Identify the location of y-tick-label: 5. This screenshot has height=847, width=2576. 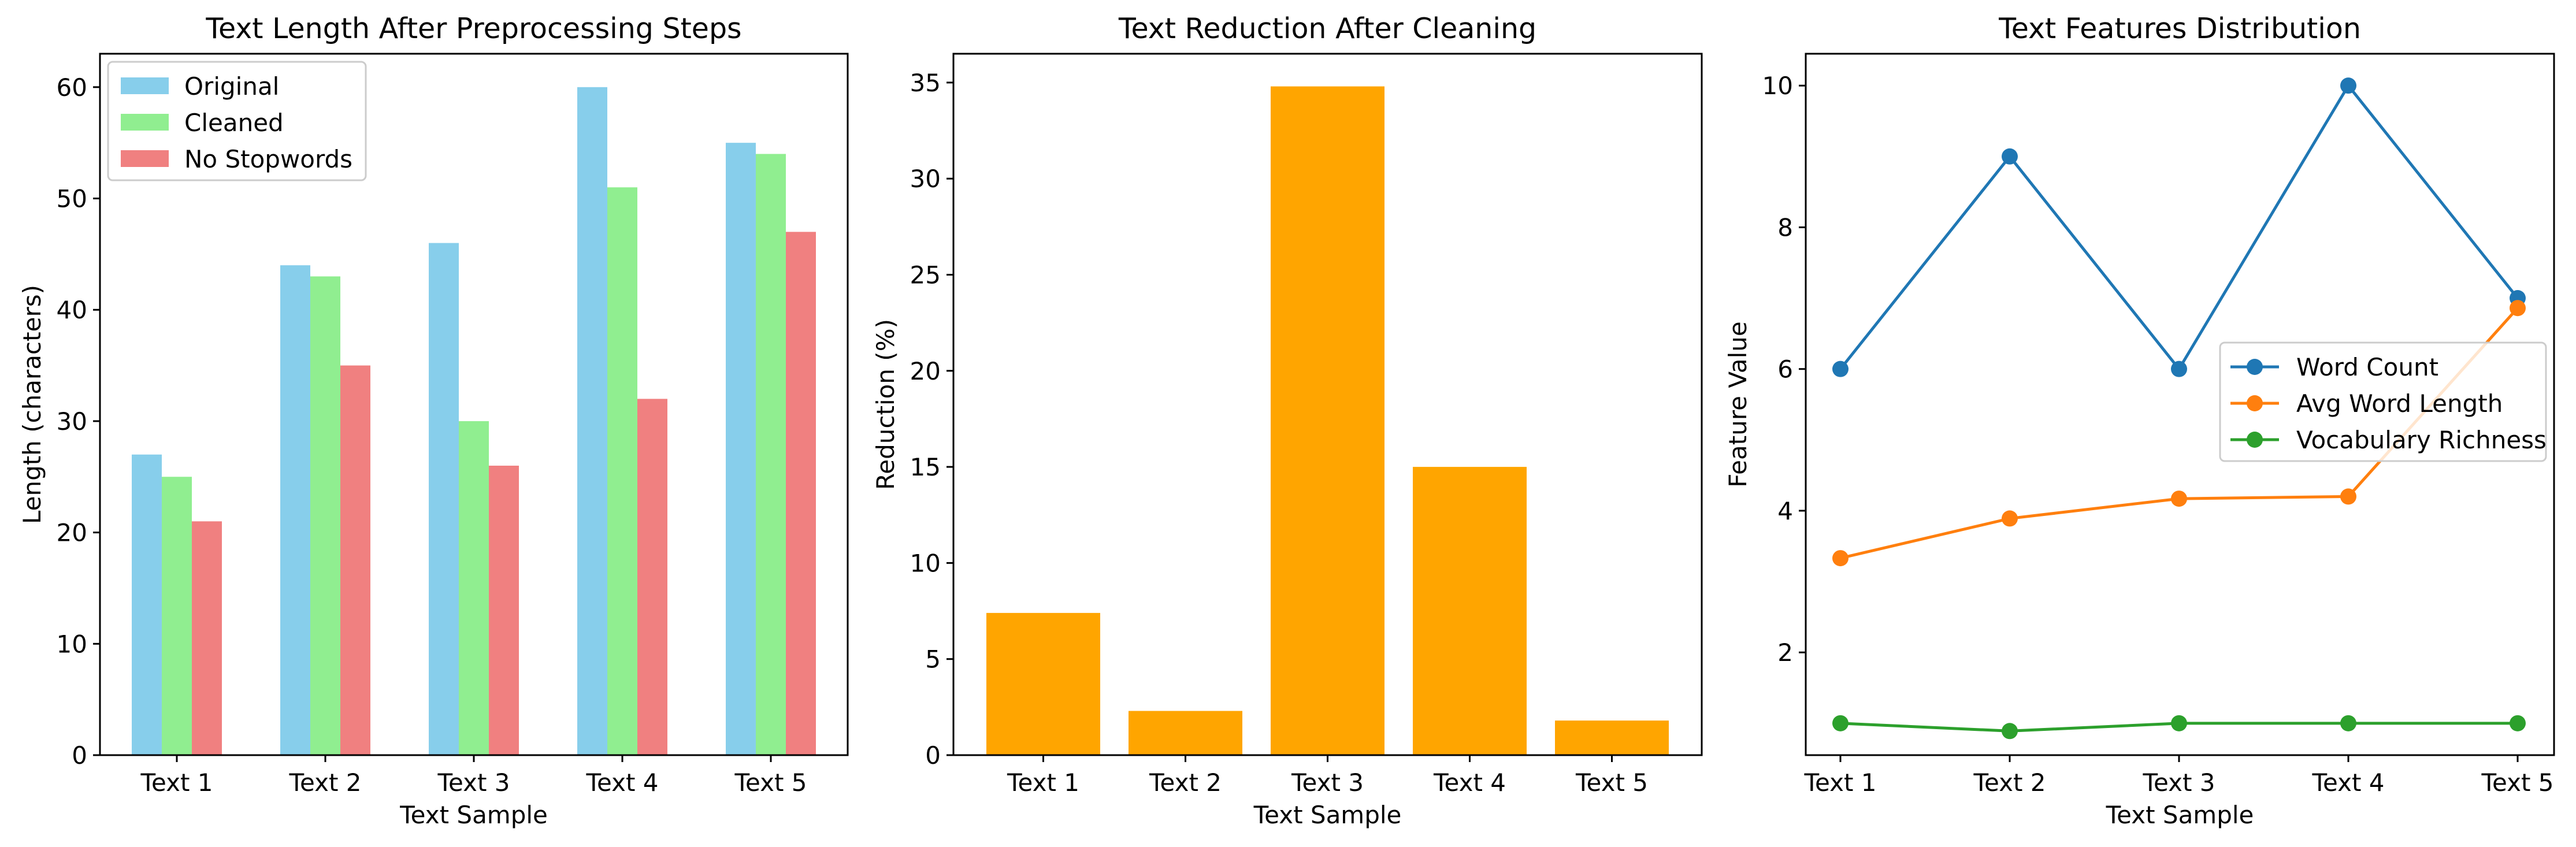
(933, 659).